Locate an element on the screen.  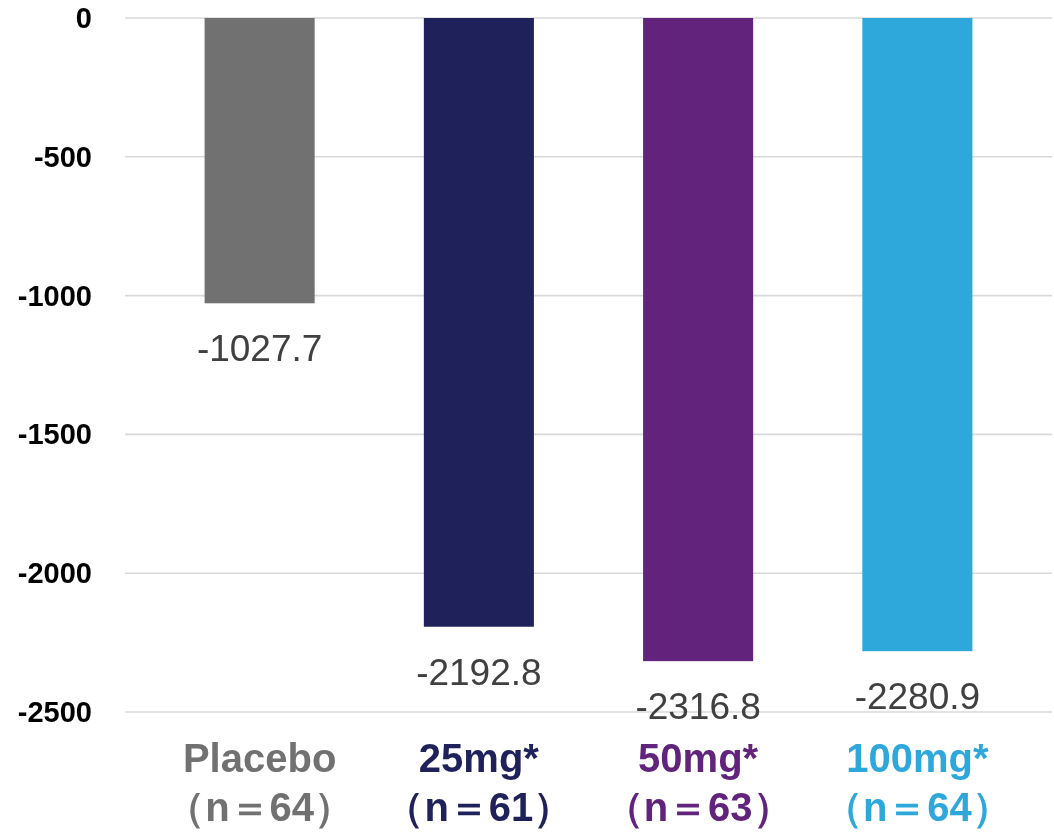
y-tick-label: -2500 is located at coordinates (54, 712).